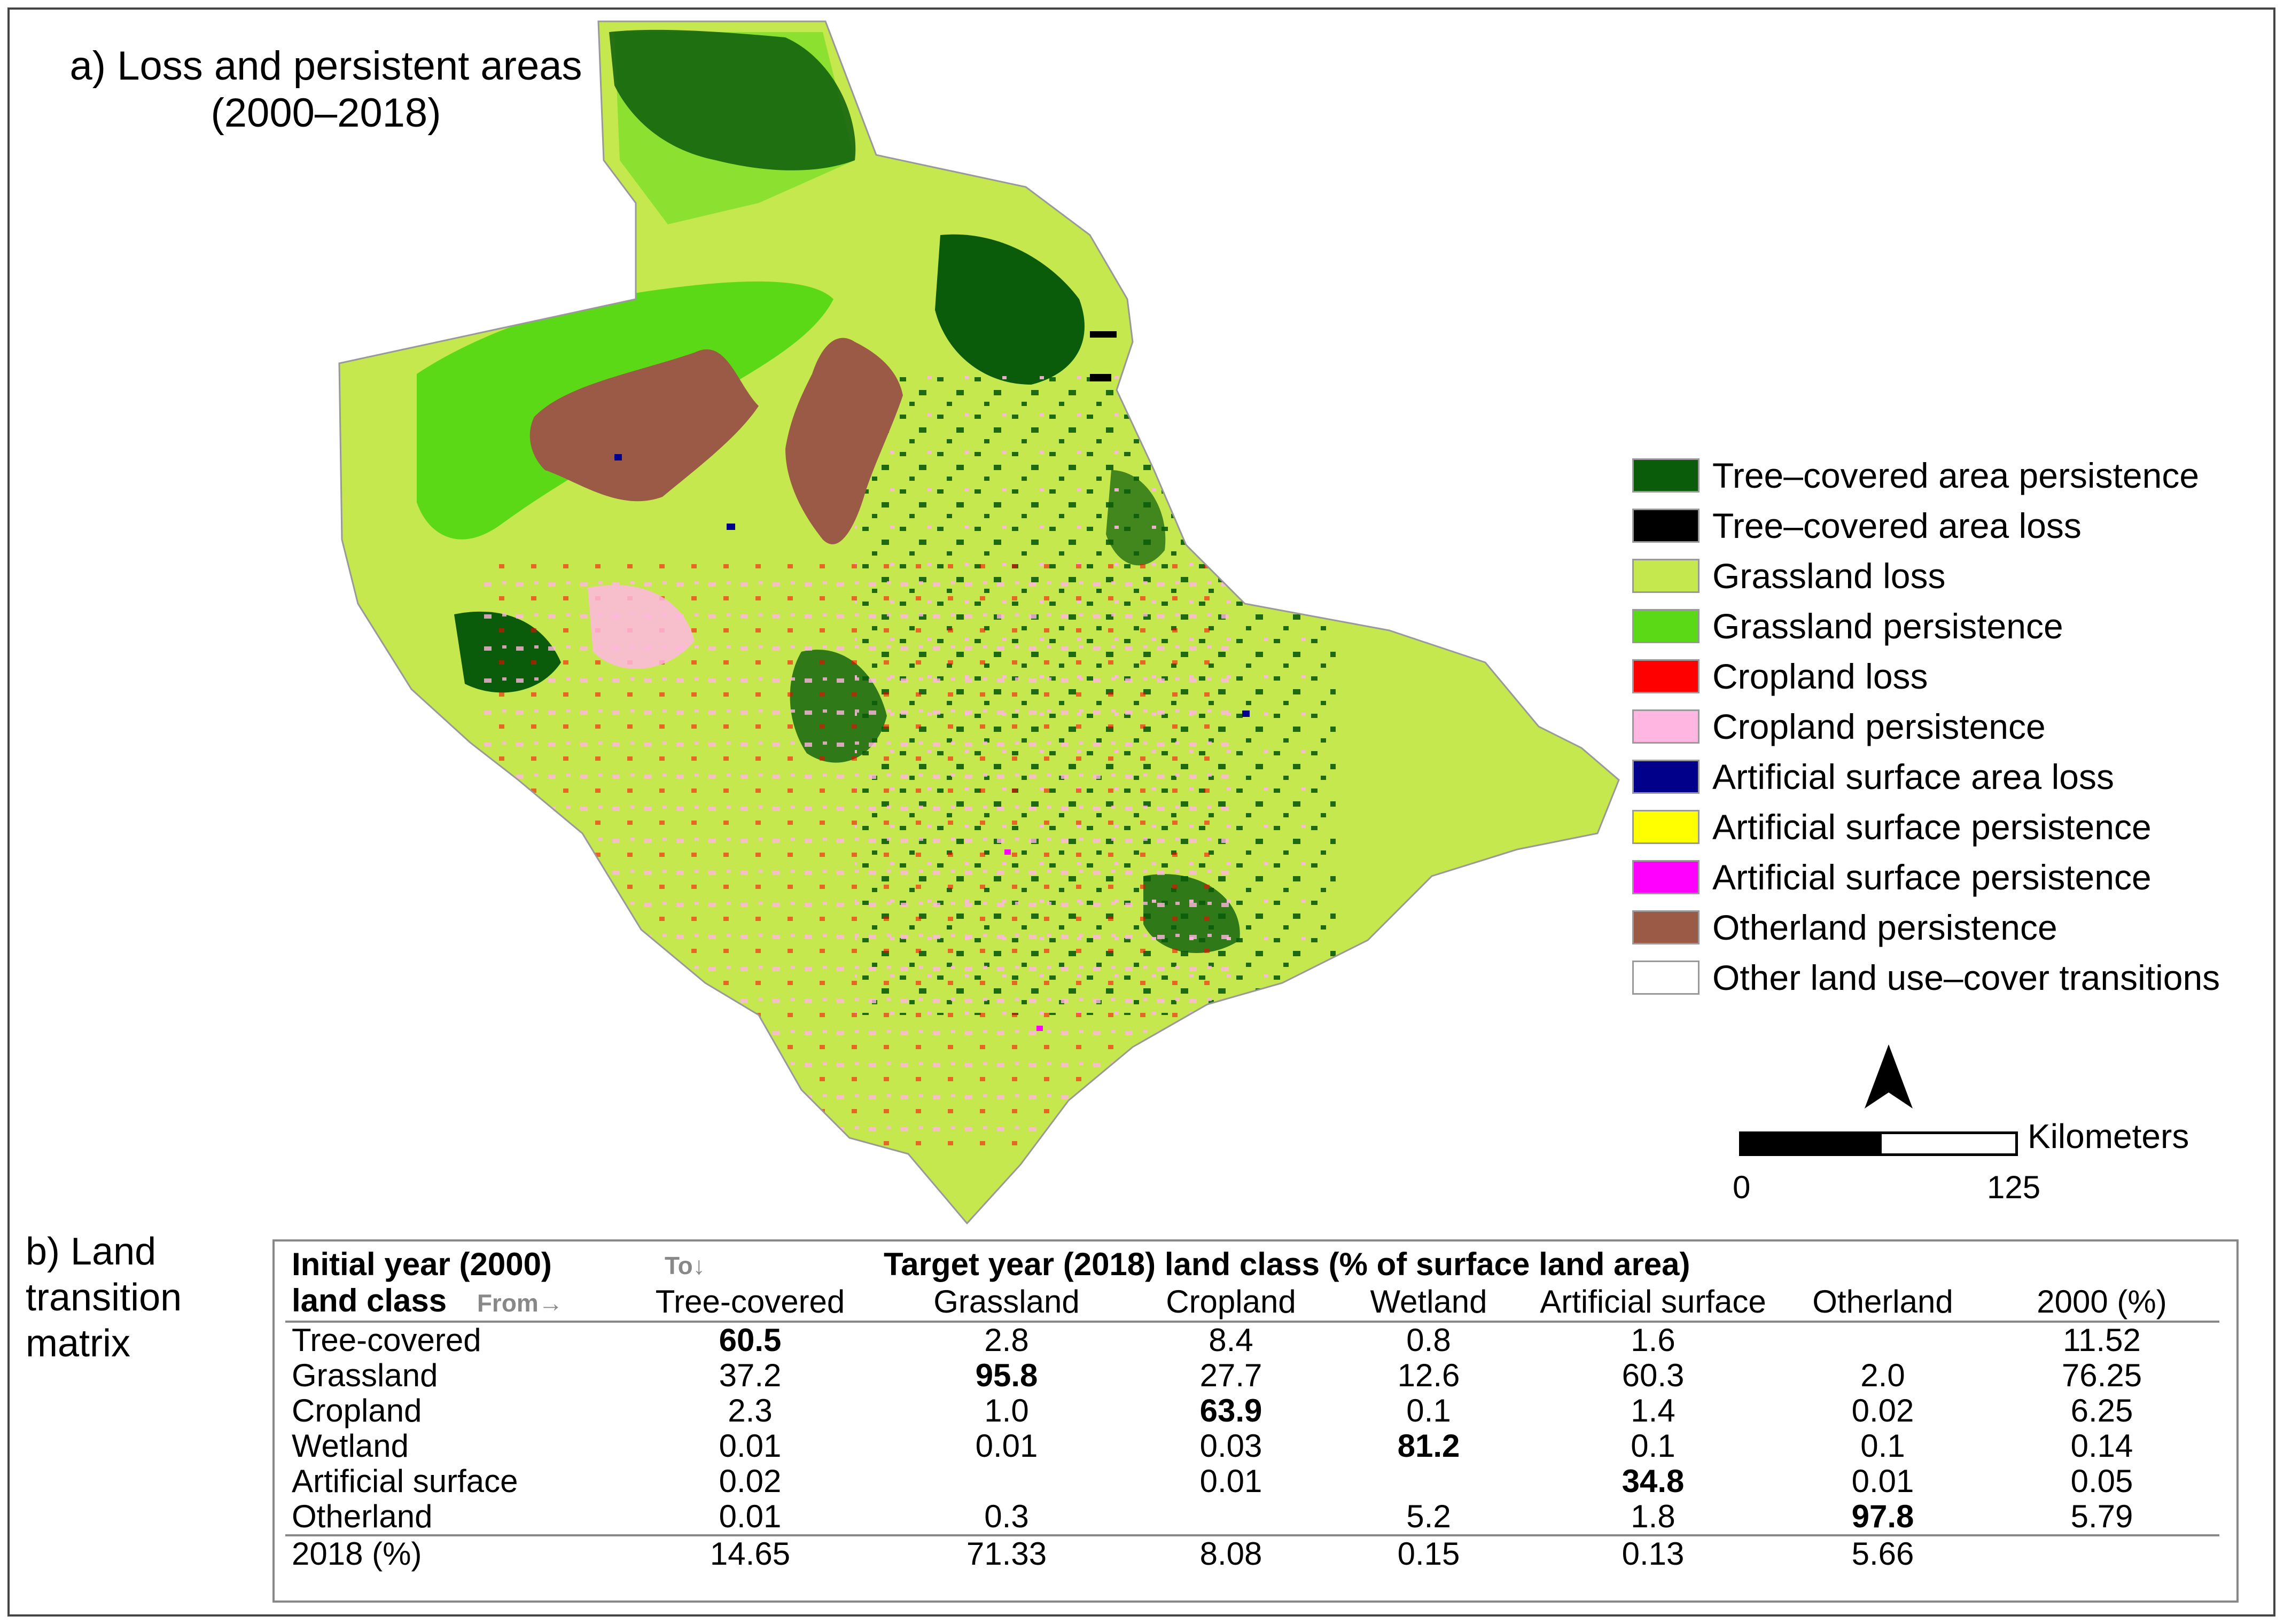 The height and width of the screenshot is (1624, 2284). Describe the element at coordinates (1952, 577) in the screenshot. I see `legend-item-grassland-loss: Grassland loss` at that location.